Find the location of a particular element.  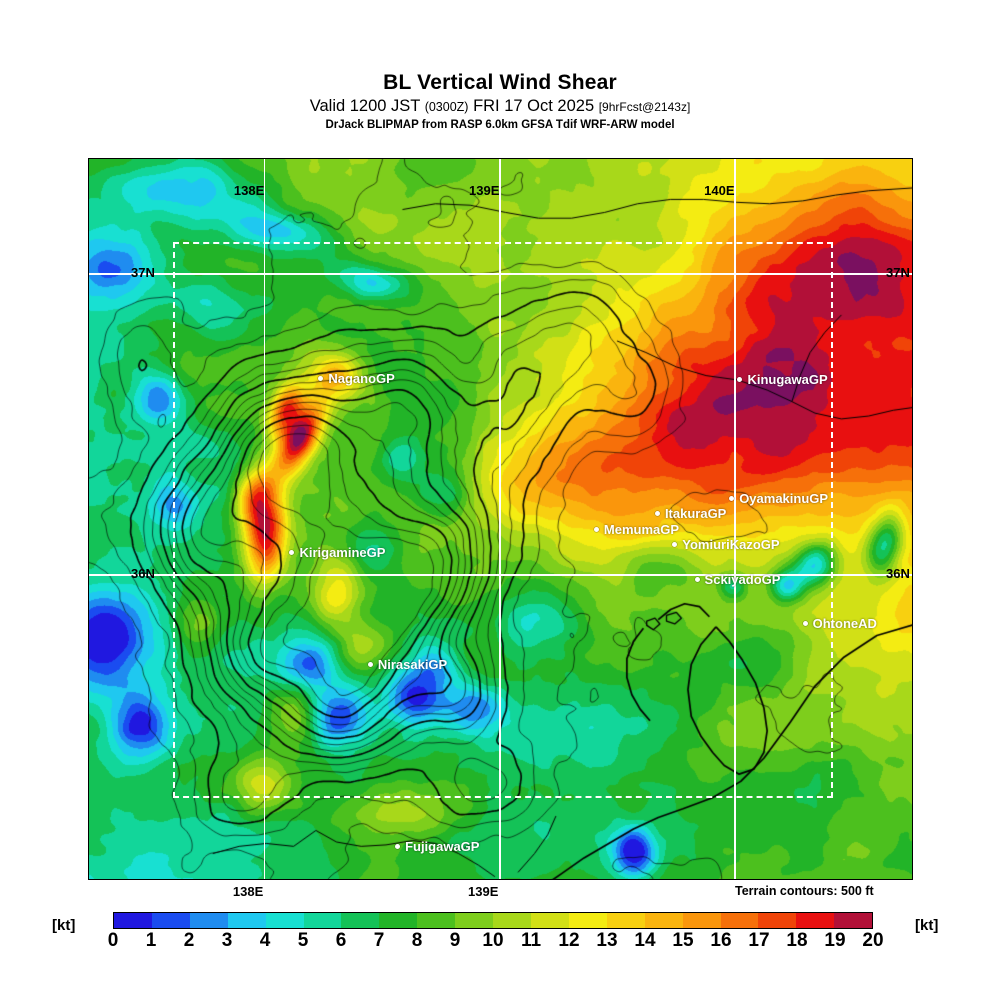

colorbar-tick-0: 0 is located at coordinates (113, 940).